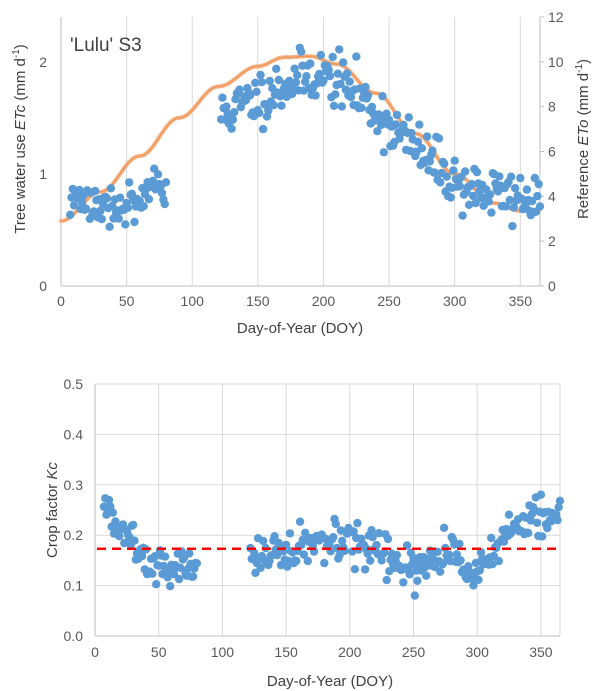 The image size is (600, 691). Describe the element at coordinates (414, 652) in the screenshot. I see `c2-xtick-5: 250` at that location.